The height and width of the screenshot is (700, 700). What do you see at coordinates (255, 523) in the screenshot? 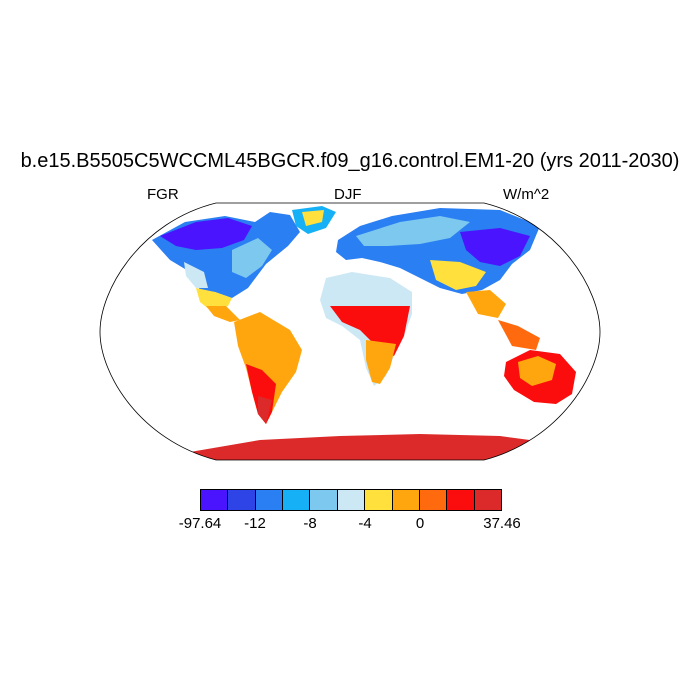
I see `colorbar-tick-label: -12` at bounding box center [255, 523].